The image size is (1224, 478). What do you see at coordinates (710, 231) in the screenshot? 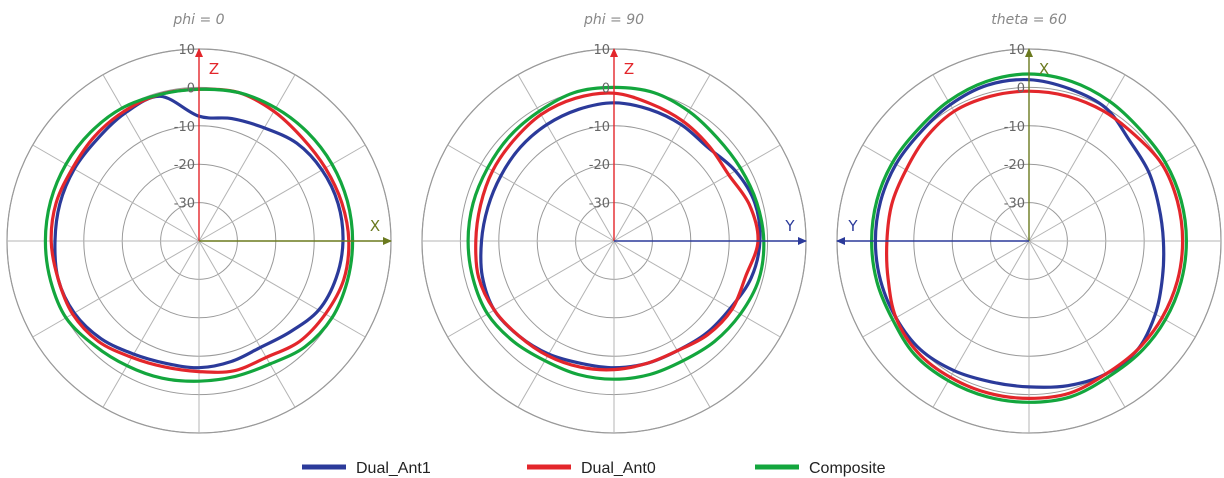
I see `axis-y-right: Y` at bounding box center [710, 231].